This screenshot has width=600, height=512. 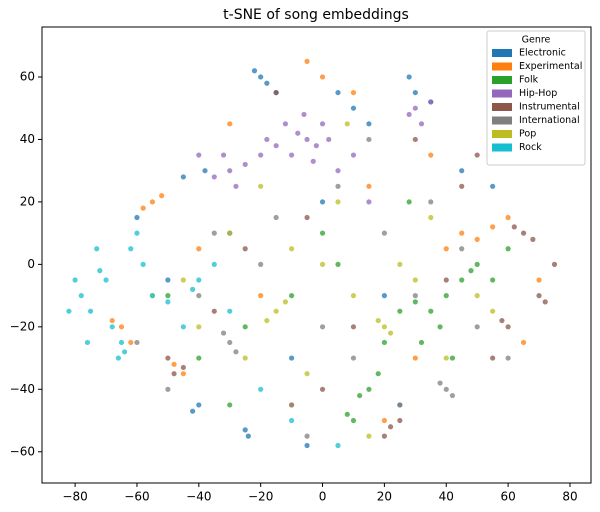 What do you see at coordinates (549, 120) in the screenshot?
I see `legend-label: International` at bounding box center [549, 120].